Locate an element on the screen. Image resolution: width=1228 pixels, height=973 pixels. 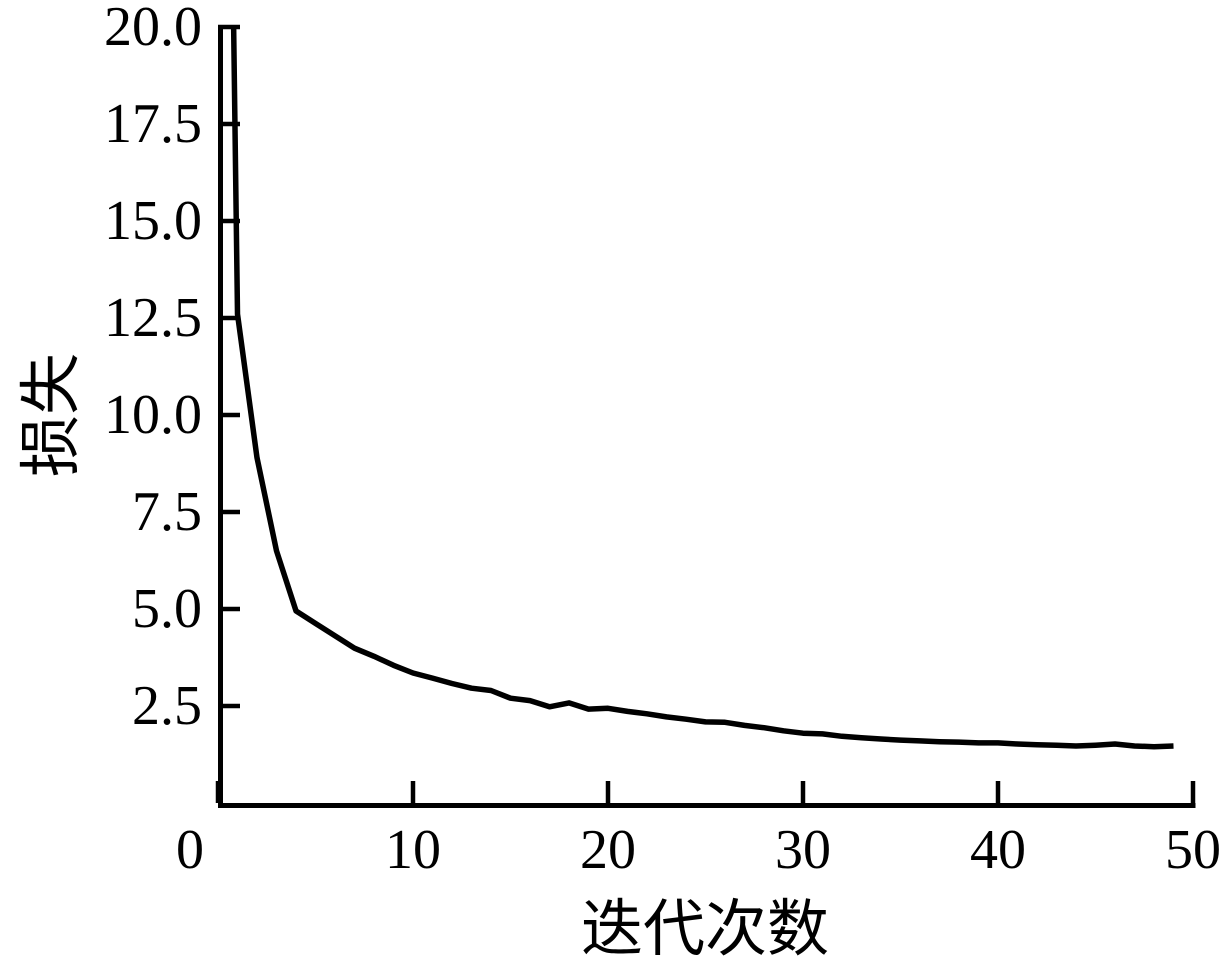
y-axis-title: 损失 is located at coordinates (52, 415).